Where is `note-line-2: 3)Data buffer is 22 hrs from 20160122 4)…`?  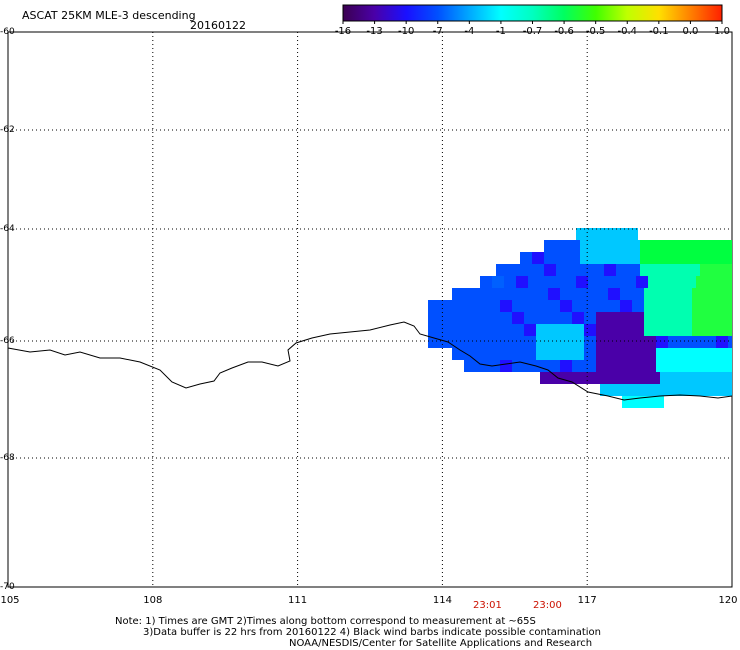 note-line-2: 3)Data buffer is 22 hrs from 20160122 4)… is located at coordinates (372, 632).